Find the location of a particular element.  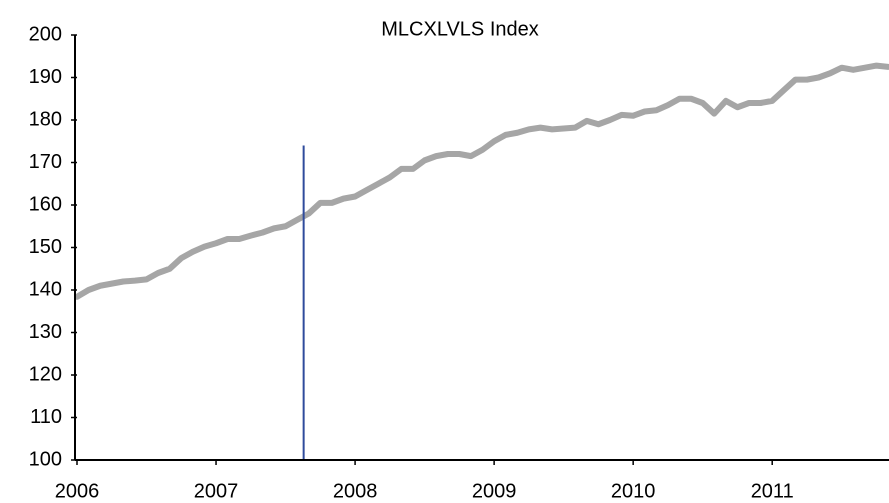

x-tick-label: 2011 is located at coordinates (772, 491).